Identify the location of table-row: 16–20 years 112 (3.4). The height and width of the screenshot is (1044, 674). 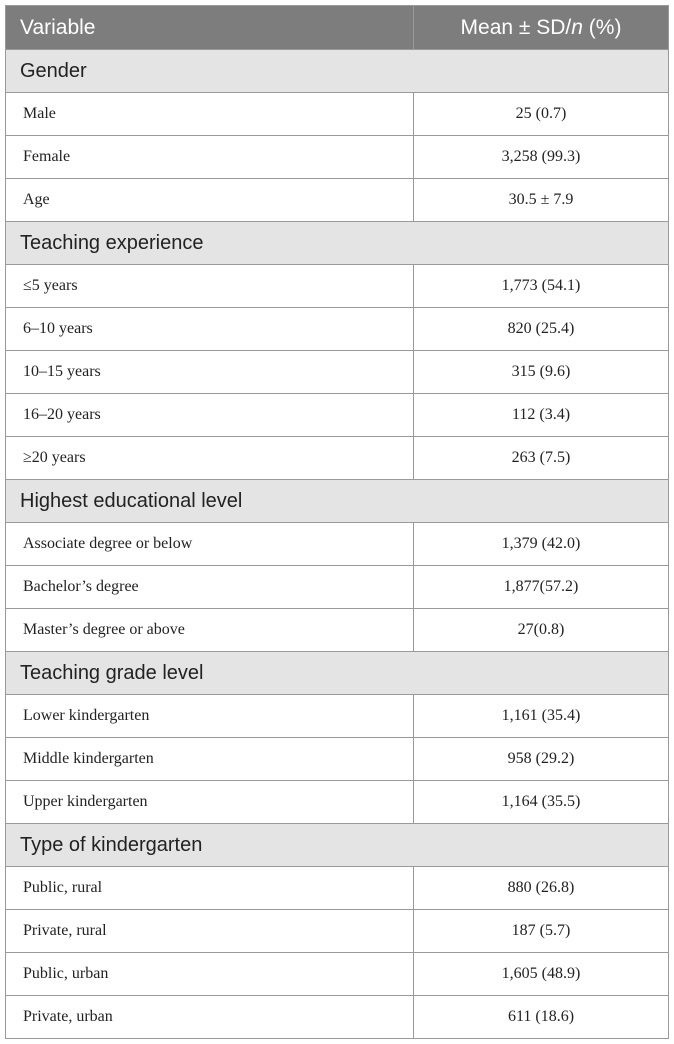
(337, 415).